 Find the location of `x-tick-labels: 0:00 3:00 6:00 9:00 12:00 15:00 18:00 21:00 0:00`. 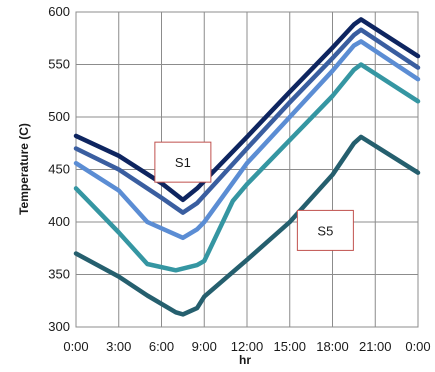

x-tick-labels: 0:00 3:00 6:00 9:00 12:00 15:00 18:00 21:00 0:00 is located at coordinates (246, 346).